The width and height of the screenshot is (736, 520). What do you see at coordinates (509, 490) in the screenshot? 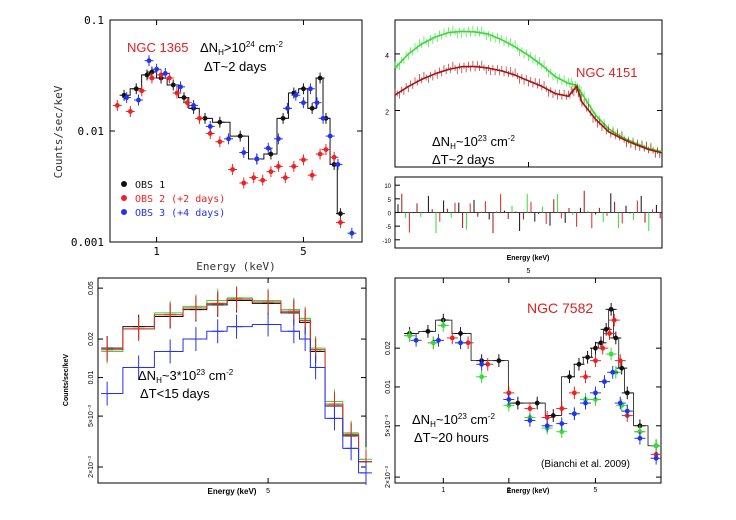
I see `x-tick-label: 2` at bounding box center [509, 490].